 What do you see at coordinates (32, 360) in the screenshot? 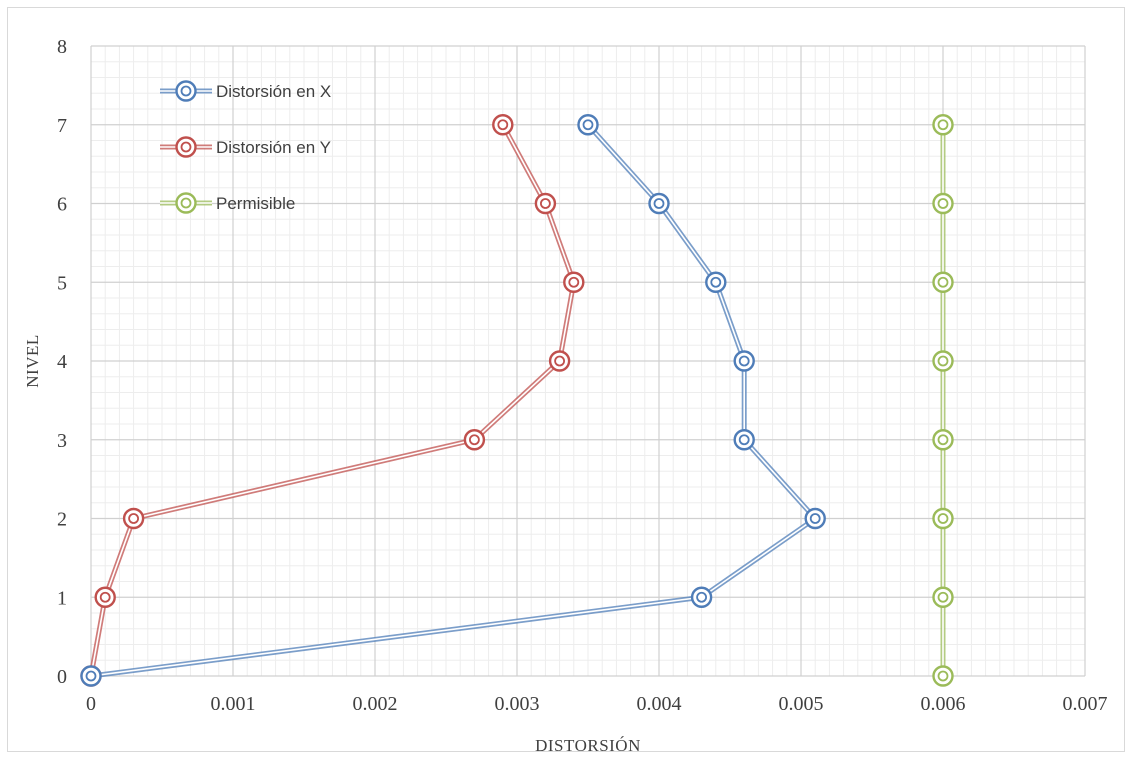
I see `y-axis-title: NIVEL` at bounding box center [32, 360].